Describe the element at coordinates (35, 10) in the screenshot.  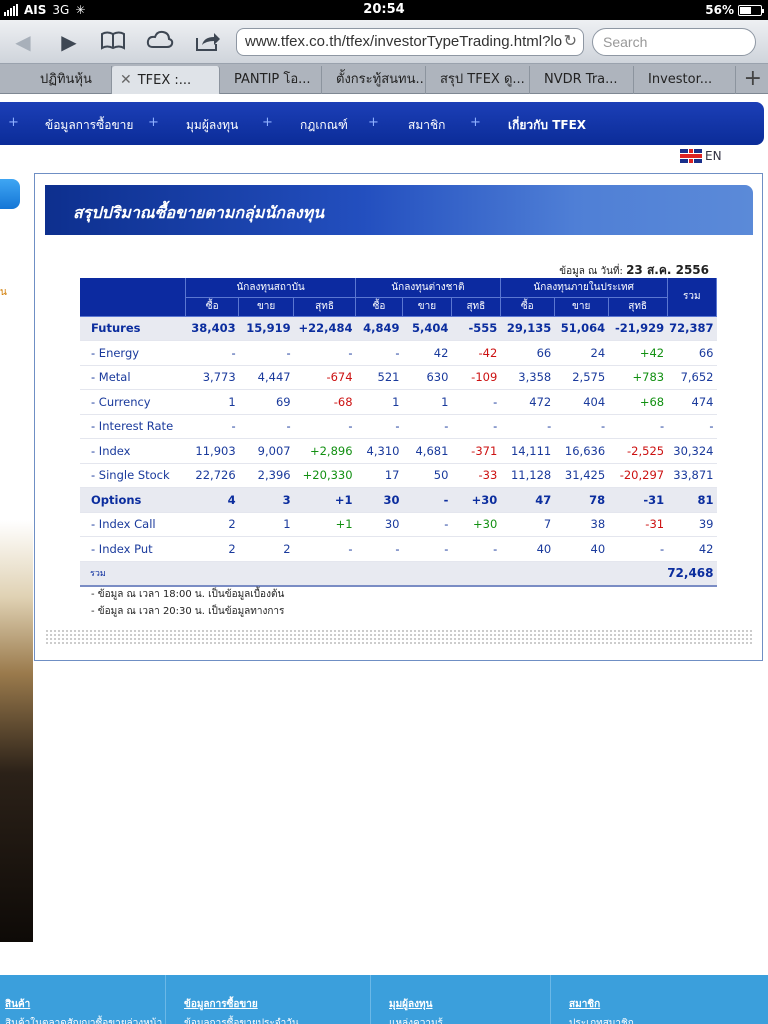
I see `carrier-label: AIS` at that location.